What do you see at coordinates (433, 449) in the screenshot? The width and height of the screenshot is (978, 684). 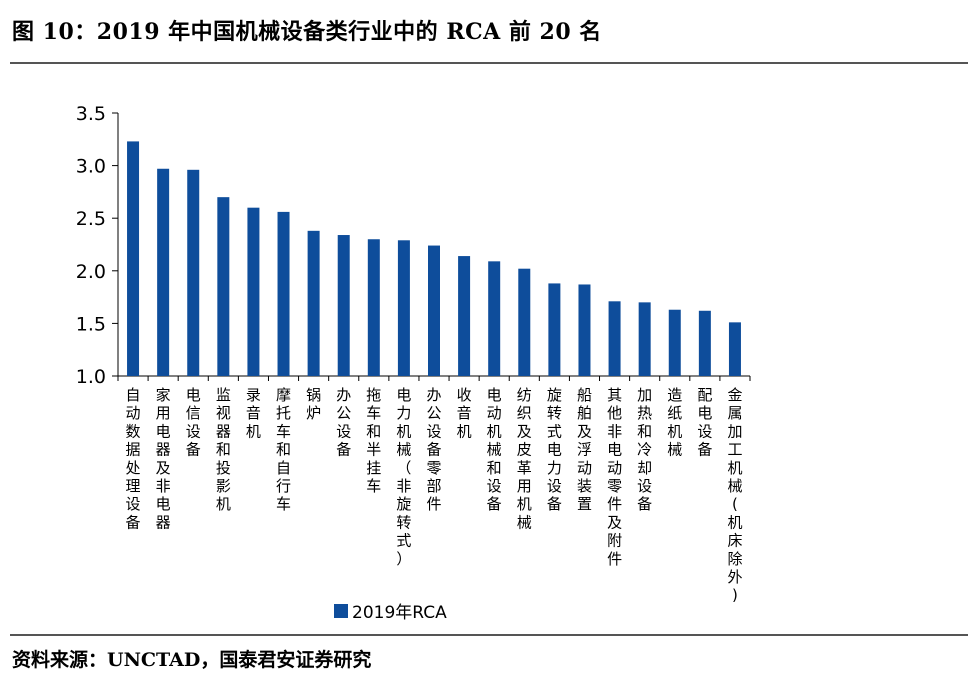 I see `x-tick-label: 办公设备零部件` at bounding box center [433, 449].